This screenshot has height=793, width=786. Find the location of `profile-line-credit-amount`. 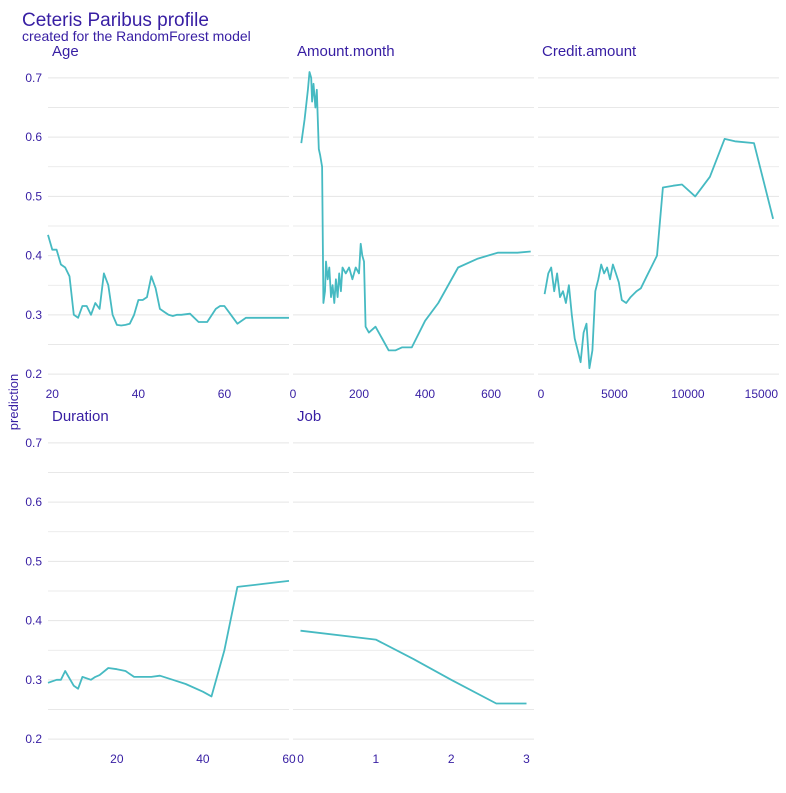

profile-line-credit-amount is located at coordinates (658, 254).